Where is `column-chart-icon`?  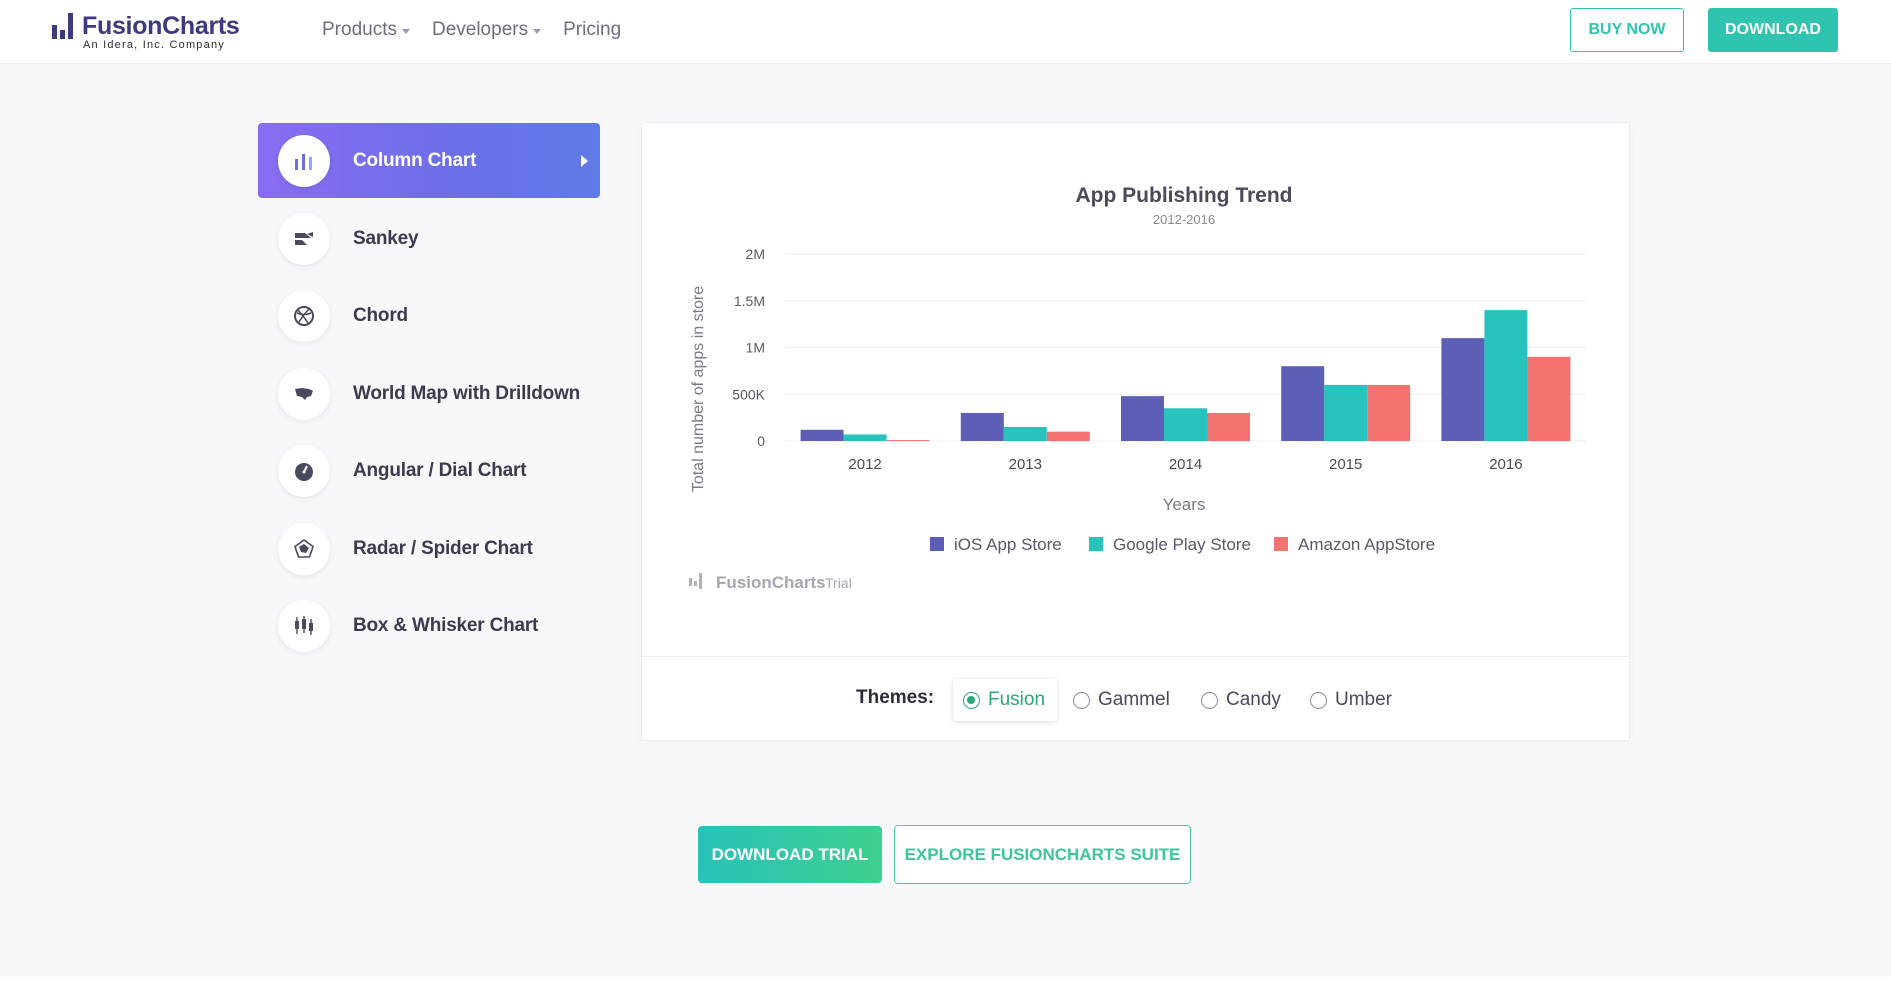 column-chart-icon is located at coordinates (304, 160).